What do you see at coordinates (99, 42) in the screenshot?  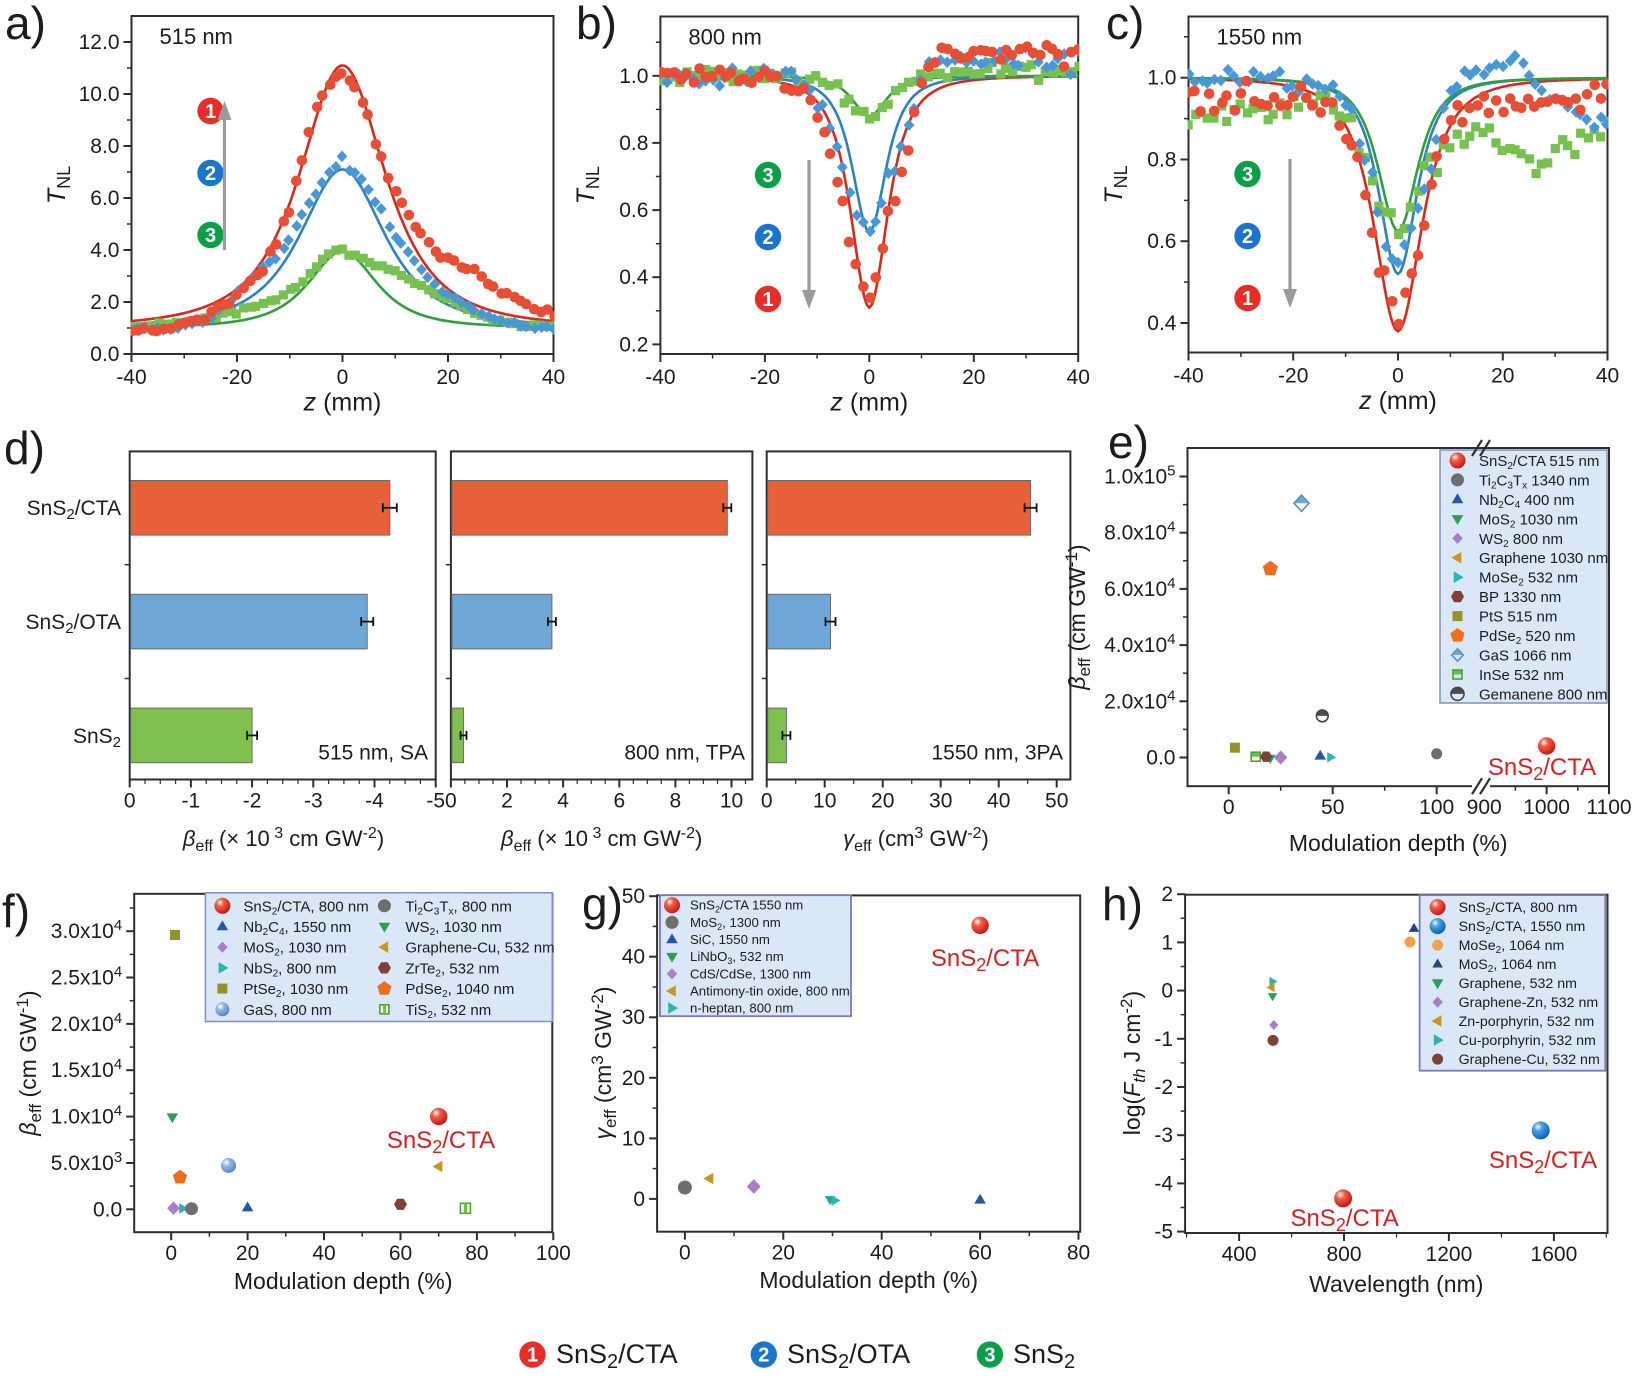 I see `svg-text: 12.0` at bounding box center [99, 42].